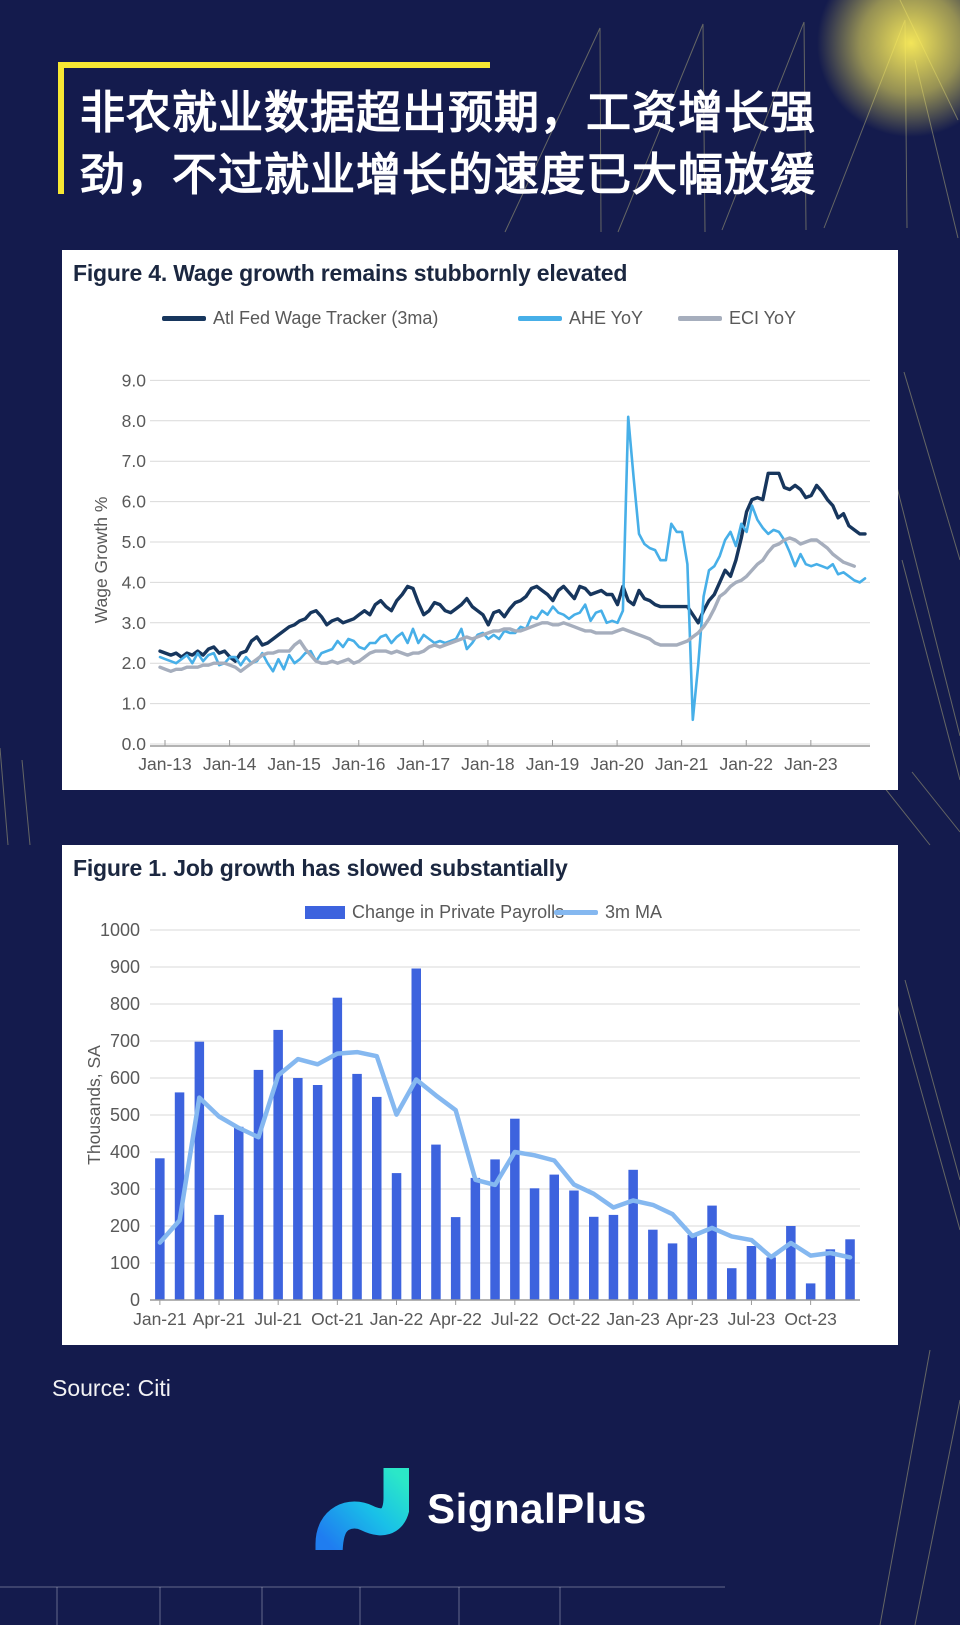 The image size is (960, 1625). What do you see at coordinates (458, 912) in the screenshot?
I see `payrolls-legend-label: Change in Private Payrolls` at bounding box center [458, 912].